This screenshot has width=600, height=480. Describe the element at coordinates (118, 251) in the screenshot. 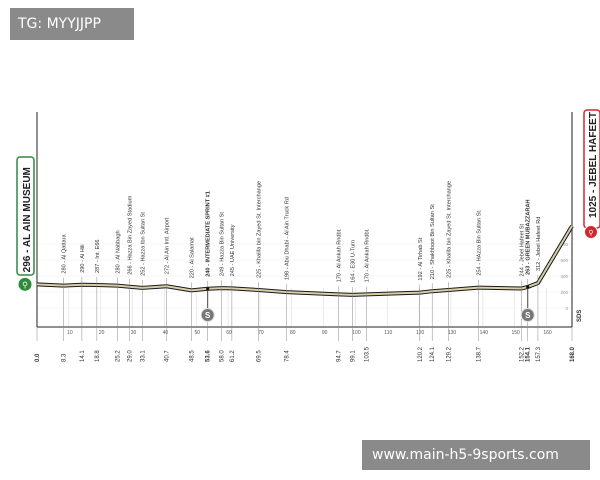

I see `waypoint-label: 280 - Al Nabbagh` at that location.